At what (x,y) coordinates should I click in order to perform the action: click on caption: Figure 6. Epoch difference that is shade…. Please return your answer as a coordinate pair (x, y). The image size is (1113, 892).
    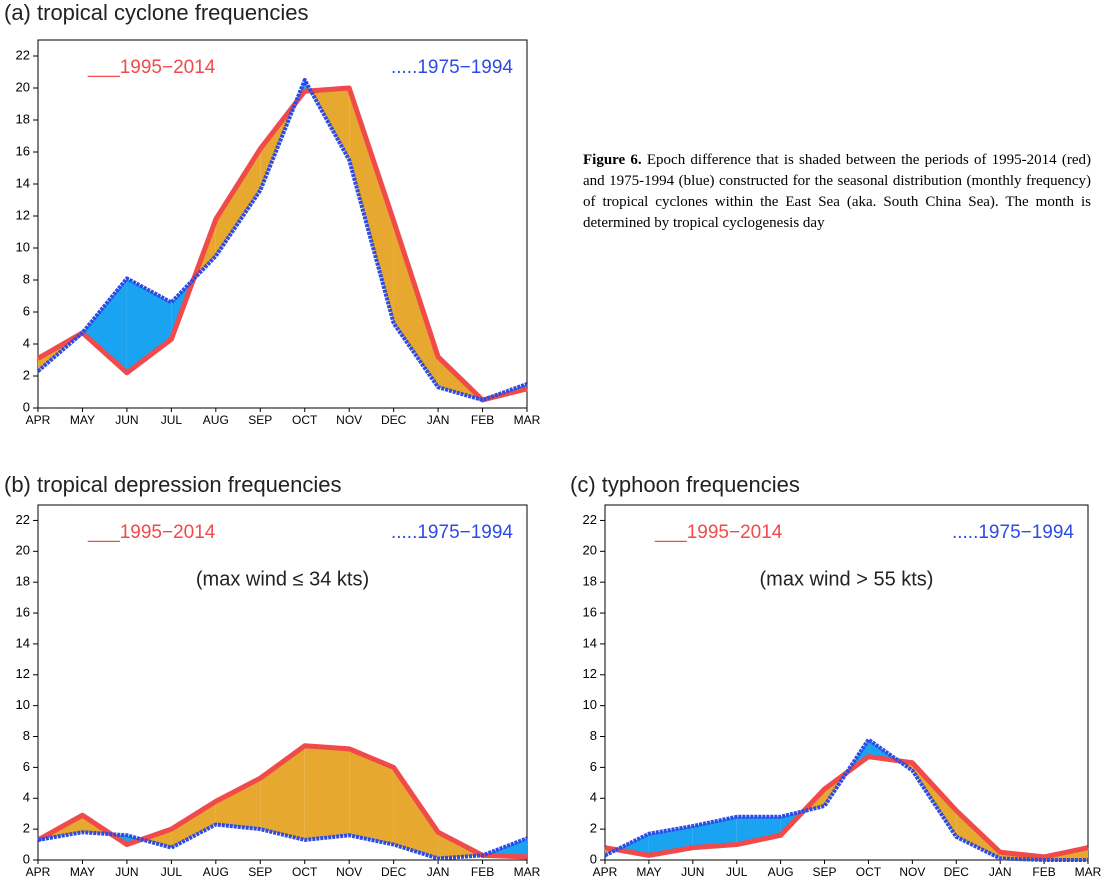
    Looking at the image, I should click on (837, 192).